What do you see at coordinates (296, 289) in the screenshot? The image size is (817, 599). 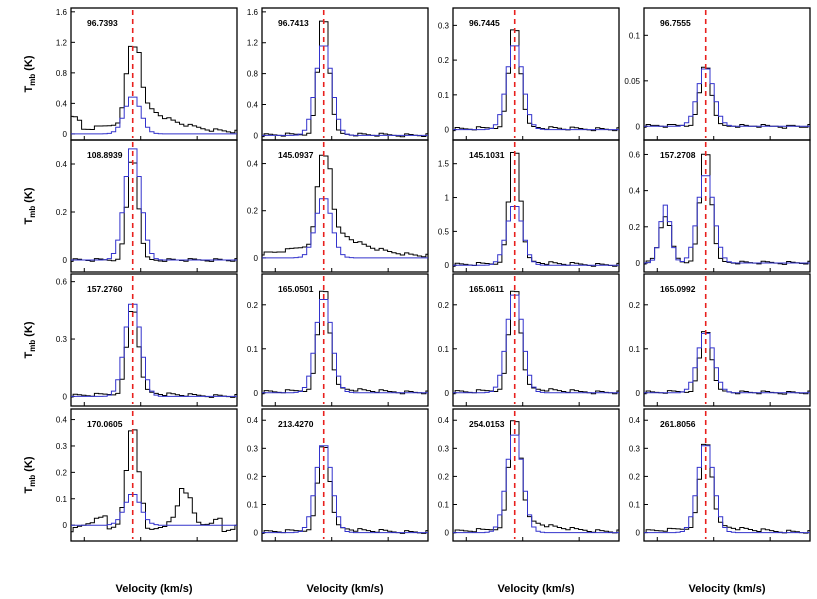 I see `panel-label: 165.0501` at bounding box center [296, 289].